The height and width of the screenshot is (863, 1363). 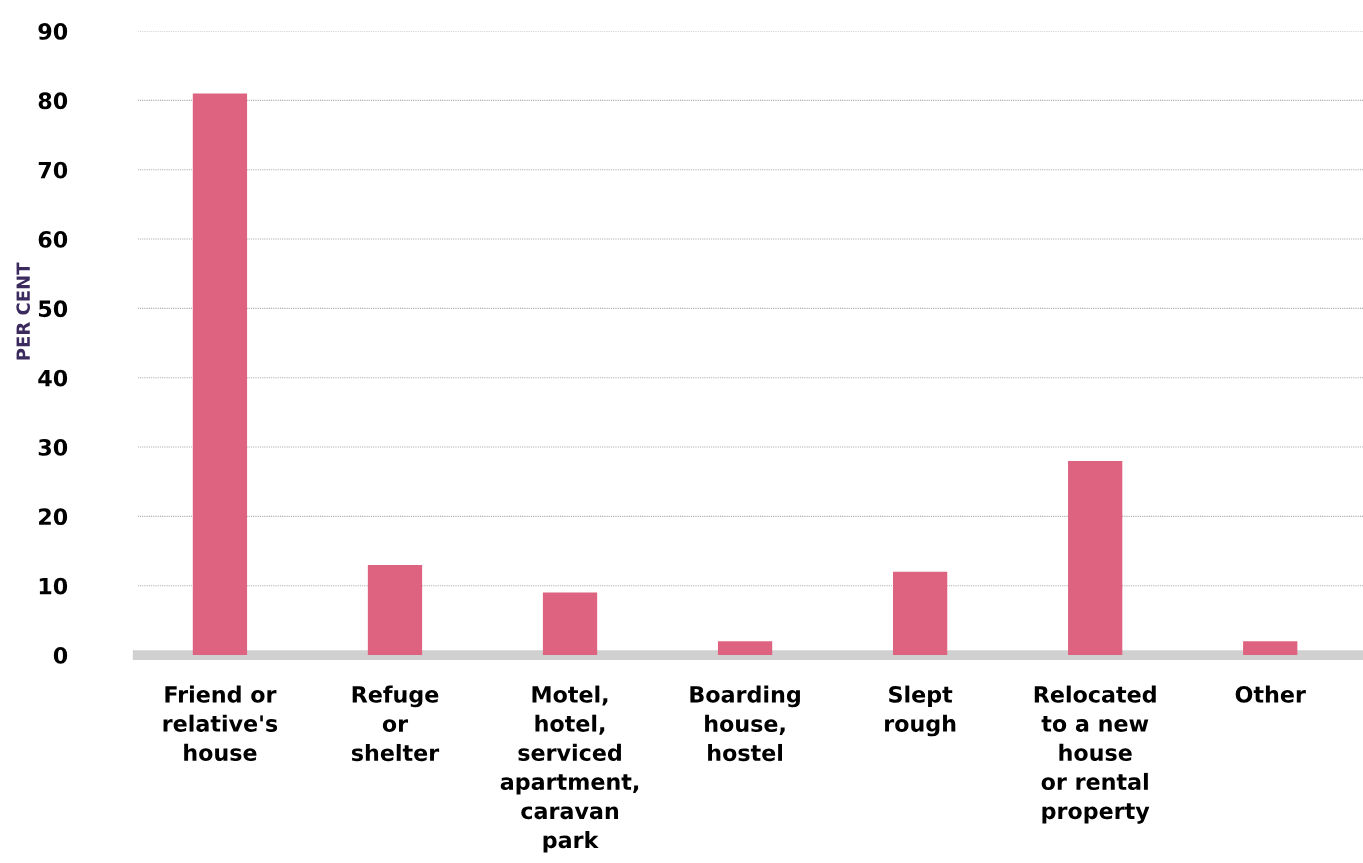 I want to click on y-tick-label: 60, so click(x=53, y=239).